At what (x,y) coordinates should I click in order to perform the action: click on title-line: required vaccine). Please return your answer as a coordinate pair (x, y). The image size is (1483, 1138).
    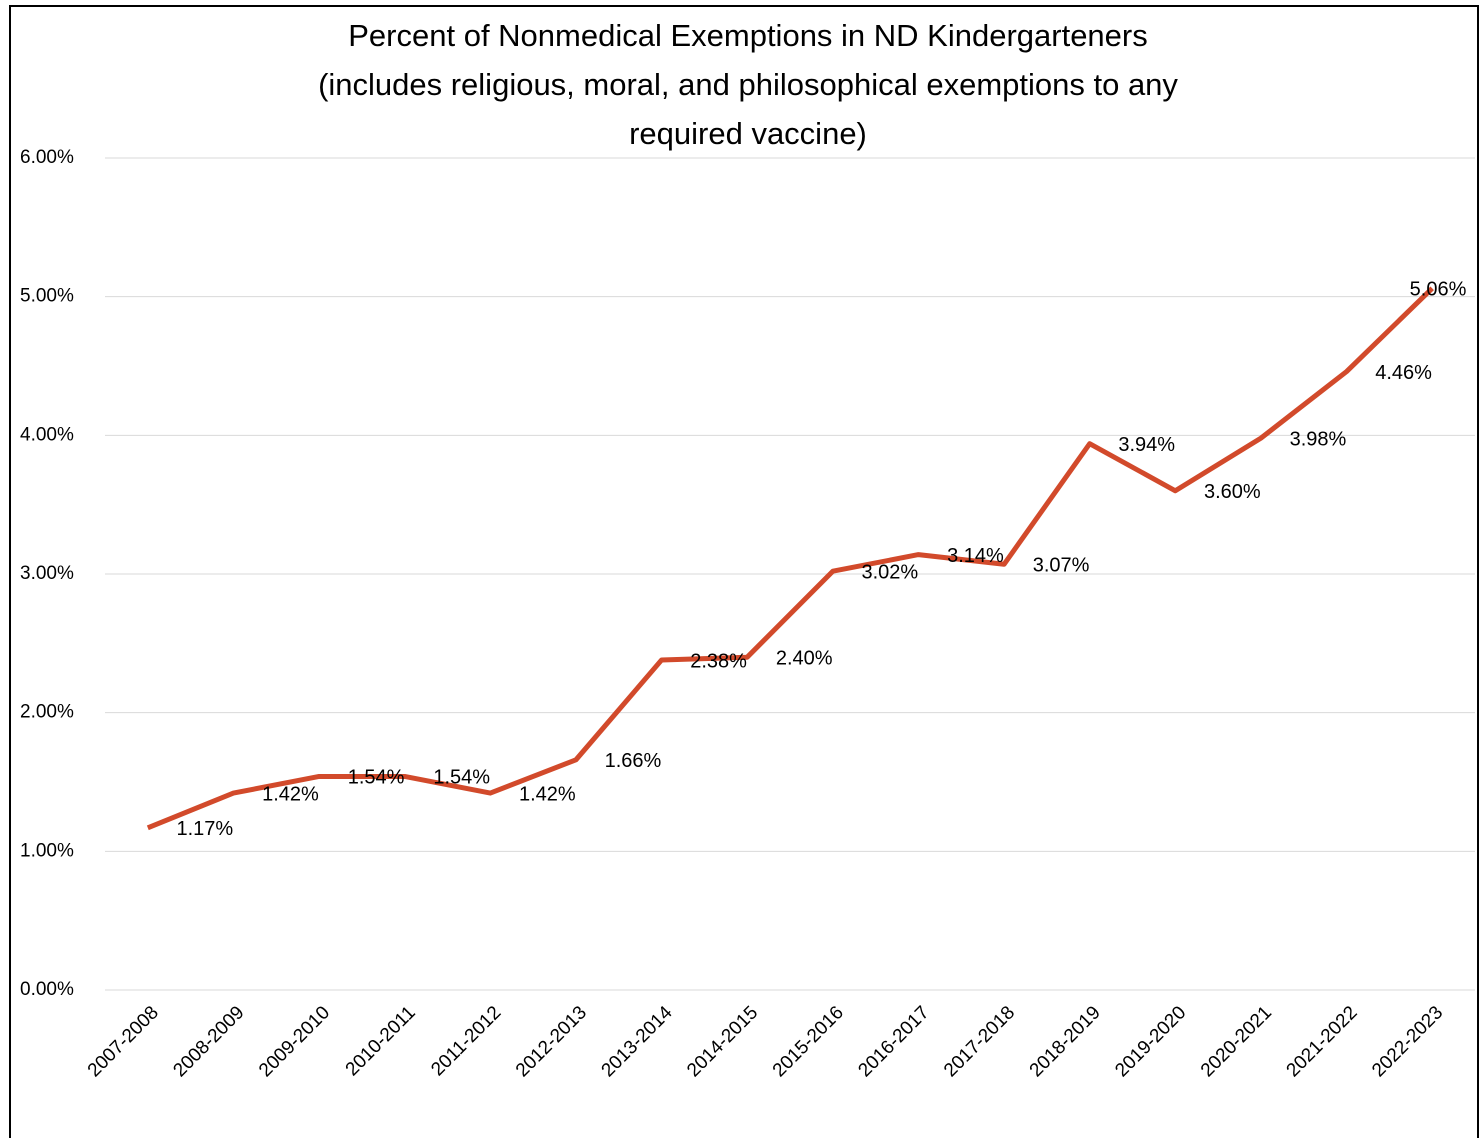
    Looking at the image, I should click on (748, 133).